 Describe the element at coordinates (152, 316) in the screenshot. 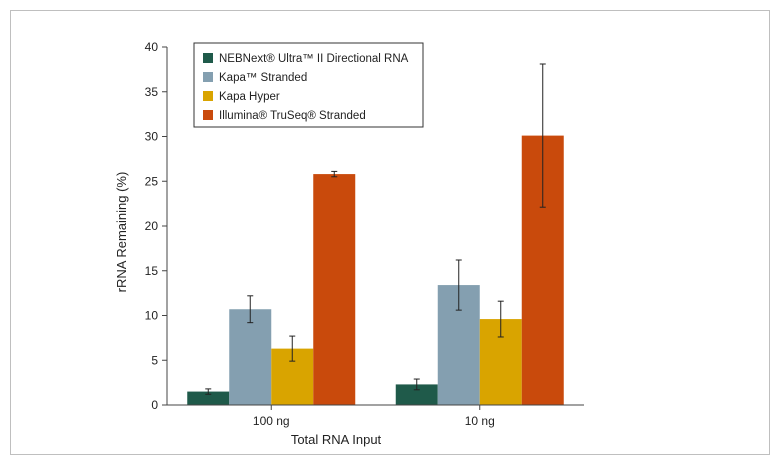

I see `y-tick-label: 10` at that location.